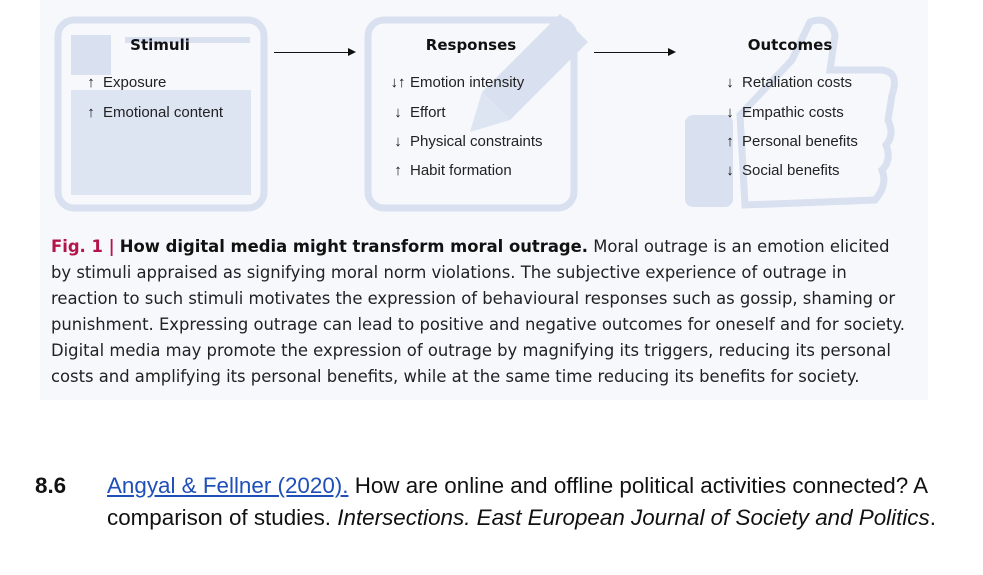  Describe the element at coordinates (228, 485) in the screenshot. I see `reference-link: Angyal & Fellner (2020).` at that location.